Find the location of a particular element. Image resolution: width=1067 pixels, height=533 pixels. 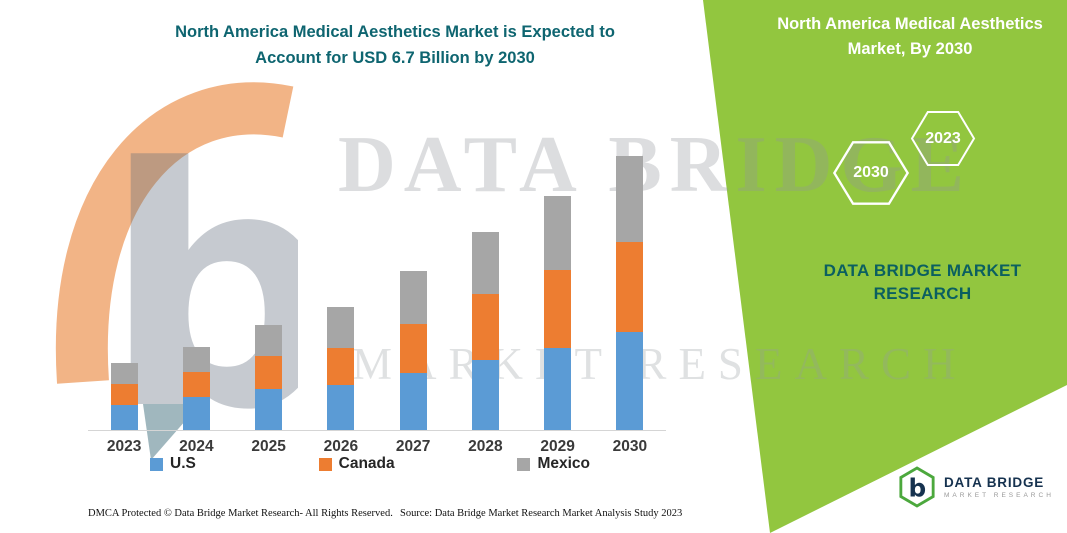

legend-item-canada: Canada is located at coordinates (356, 464).